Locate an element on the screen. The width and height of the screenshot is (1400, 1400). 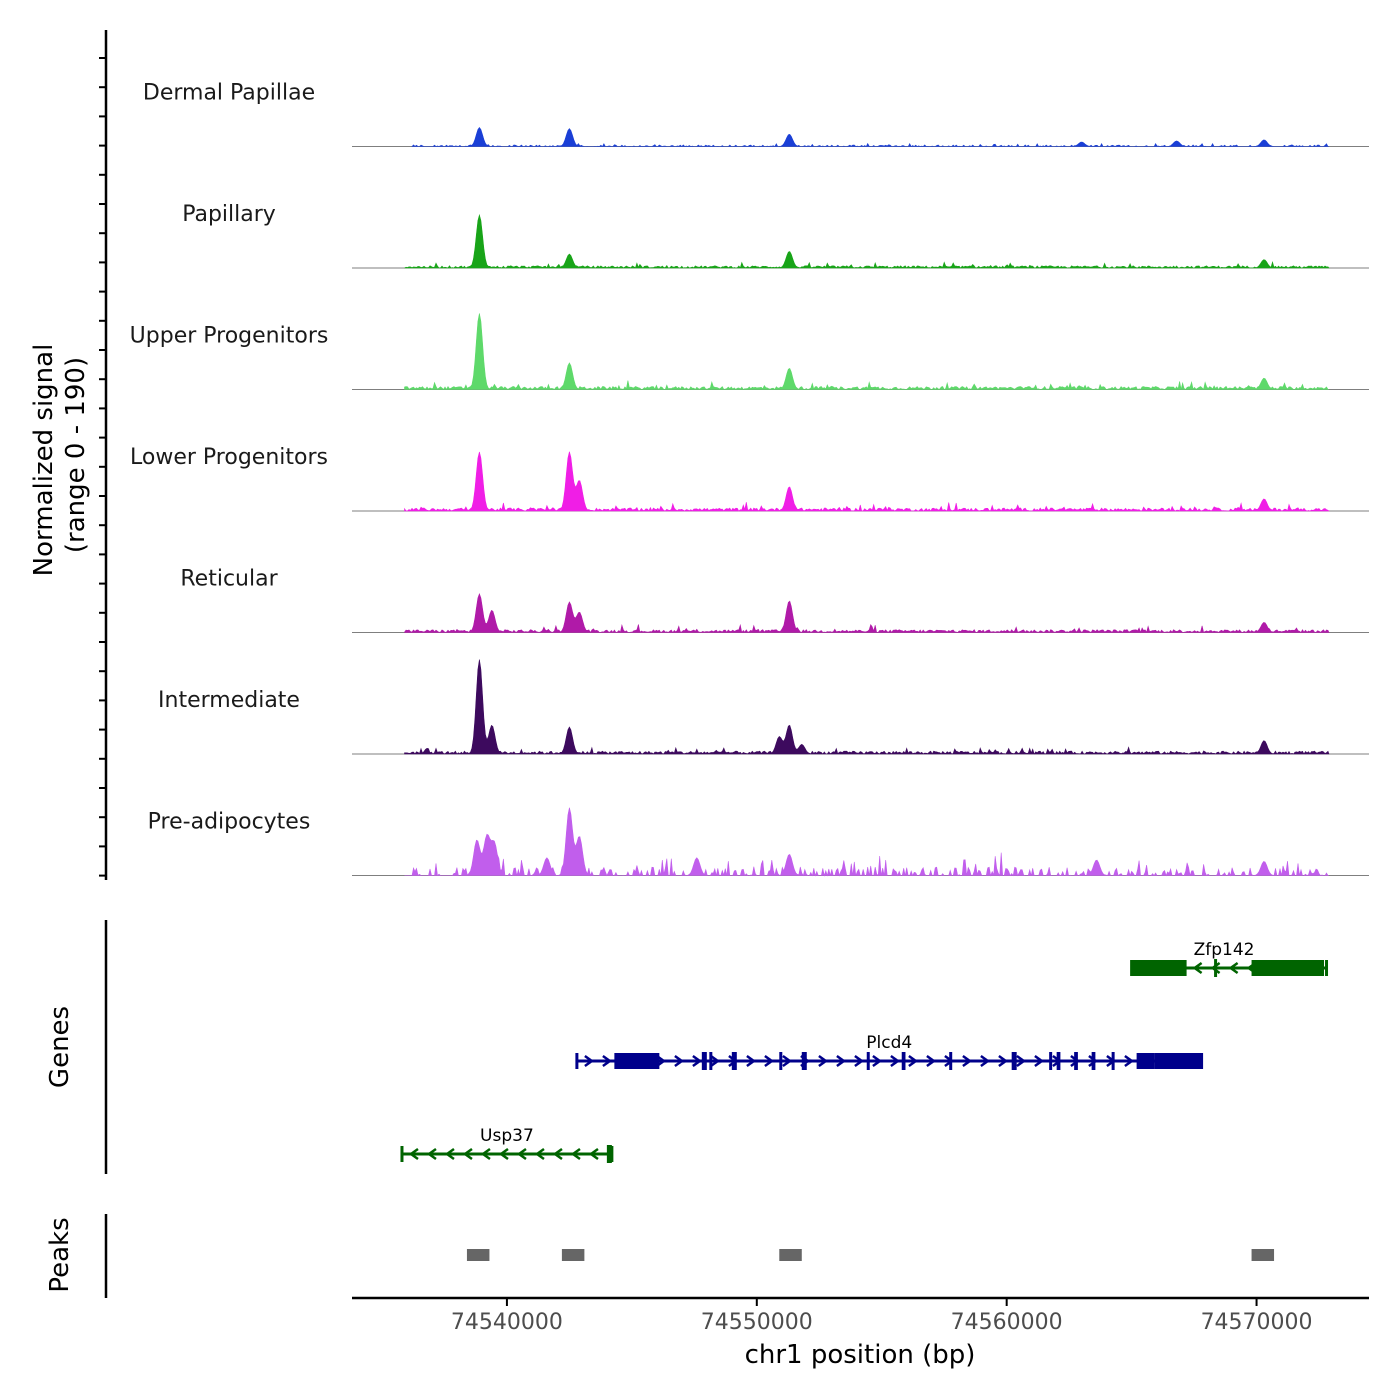
track-label: Intermediate is located at coordinates (229, 700).